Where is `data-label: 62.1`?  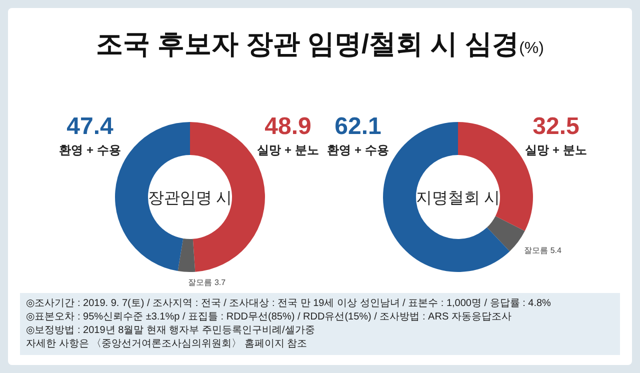 data-label: 62.1 is located at coordinates (358, 126).